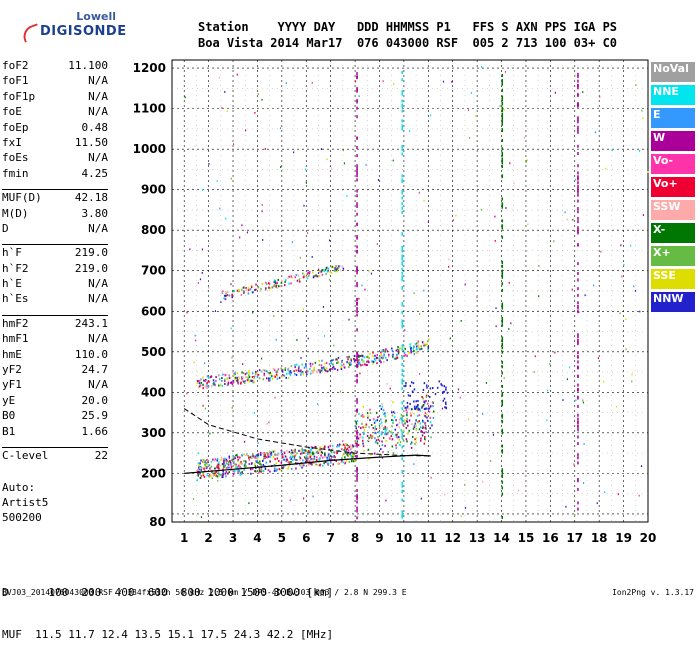 Image resolution: width=700 pixels, height=656 pixels. Describe the element at coordinates (95, 213) in the screenshot. I see `param-value: 3.80` at that location.